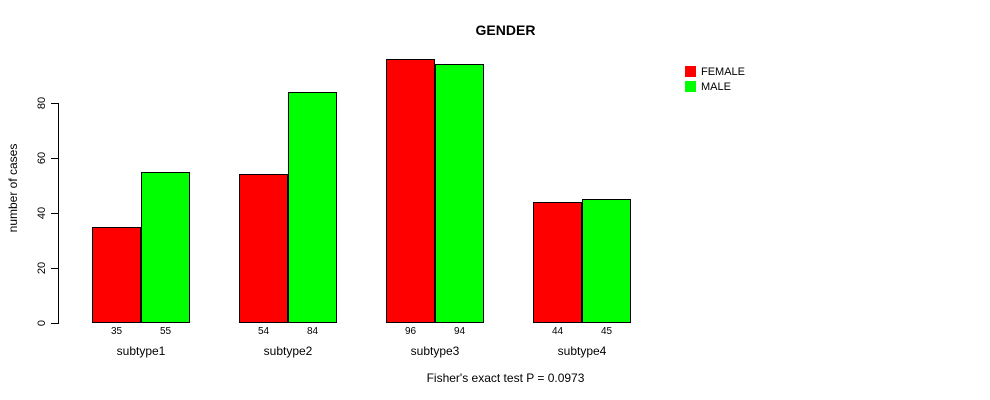 The image size is (990, 400). I want to click on bar-male-subtype2, so click(312, 207).